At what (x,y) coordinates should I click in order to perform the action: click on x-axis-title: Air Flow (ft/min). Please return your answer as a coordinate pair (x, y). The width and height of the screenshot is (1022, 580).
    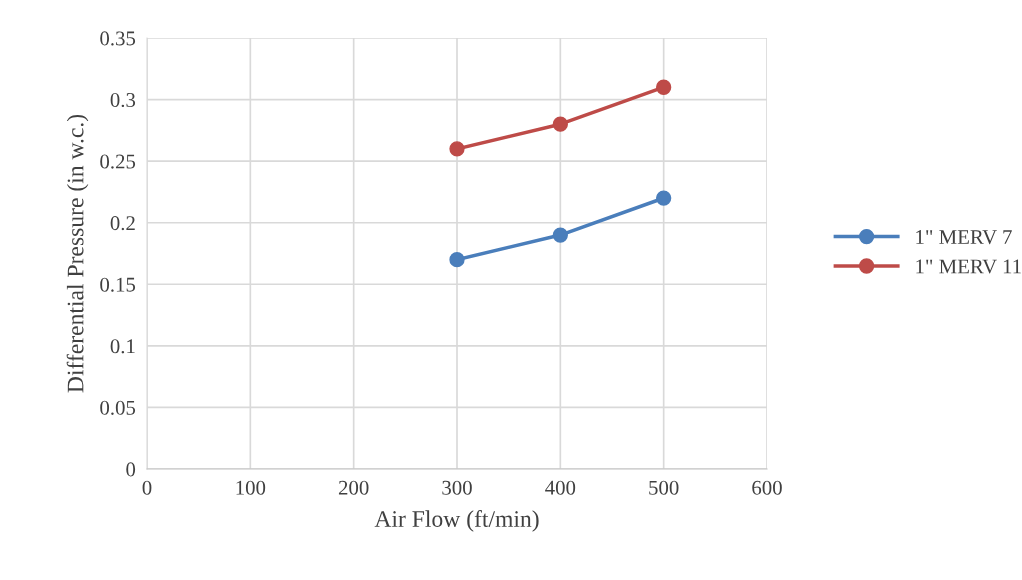
    Looking at the image, I should click on (456, 521).